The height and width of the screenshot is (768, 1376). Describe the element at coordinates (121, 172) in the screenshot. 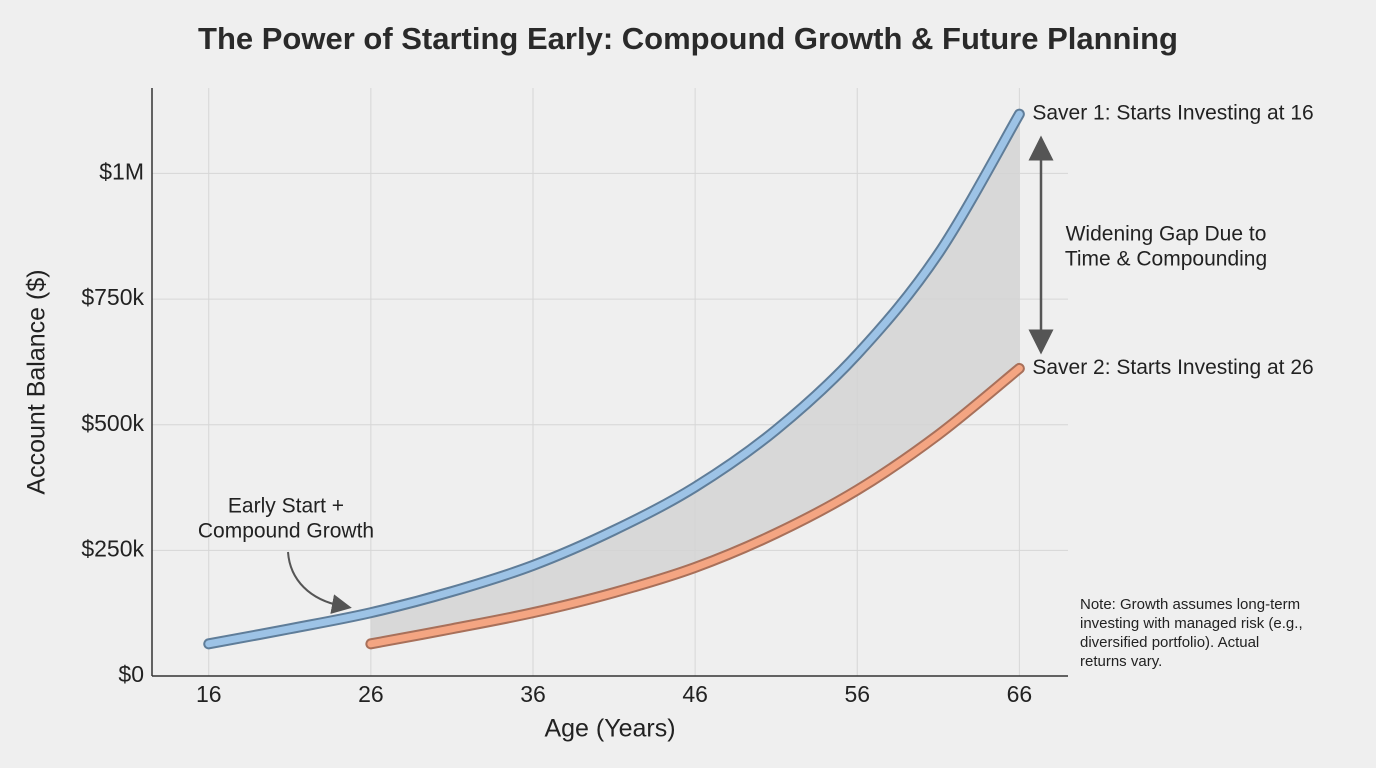

I see `y-tick-label: $1M` at that location.